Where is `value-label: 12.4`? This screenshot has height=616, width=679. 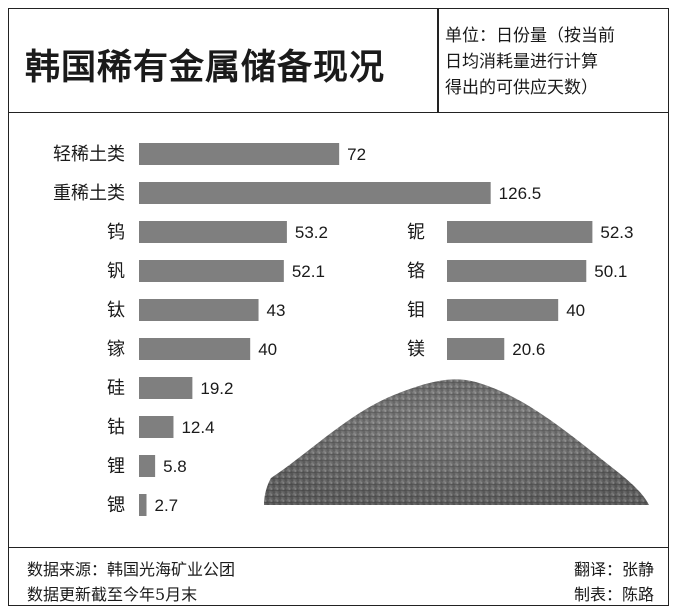
value-label: 12.4 is located at coordinates (197, 427).